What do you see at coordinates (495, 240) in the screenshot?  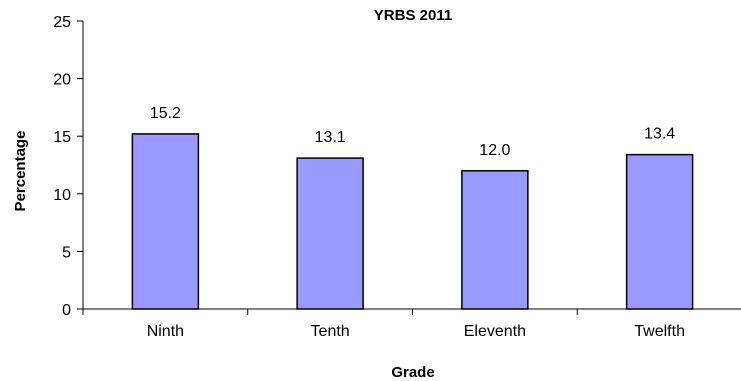 I see `bar-eleventh` at bounding box center [495, 240].